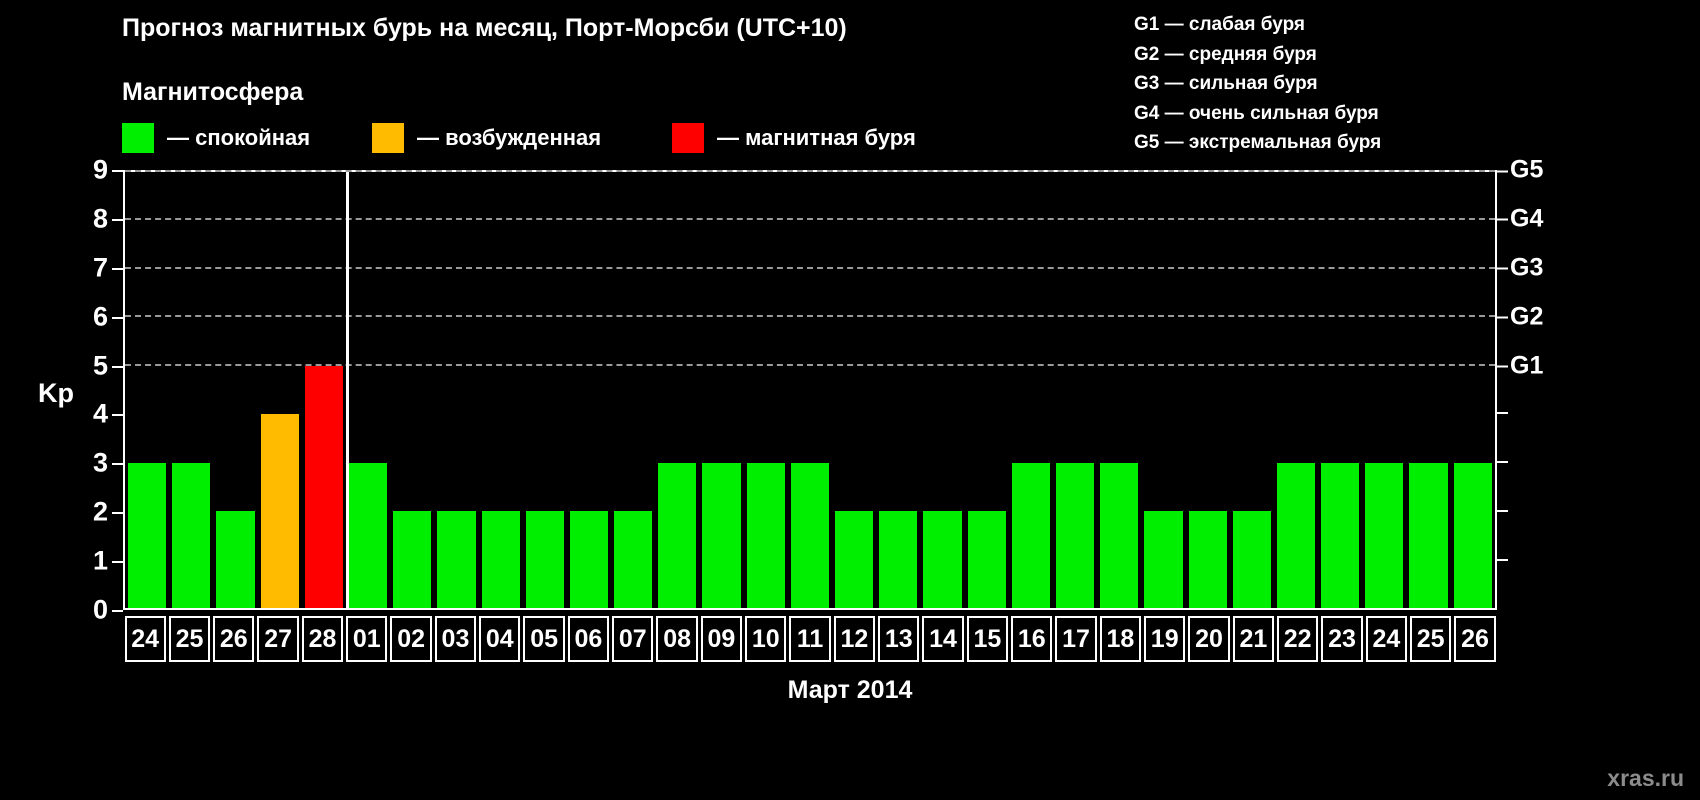 The height and width of the screenshot is (800, 1700). Describe the element at coordinates (1120, 639) in the screenshot. I see `date-label: 18` at that location.